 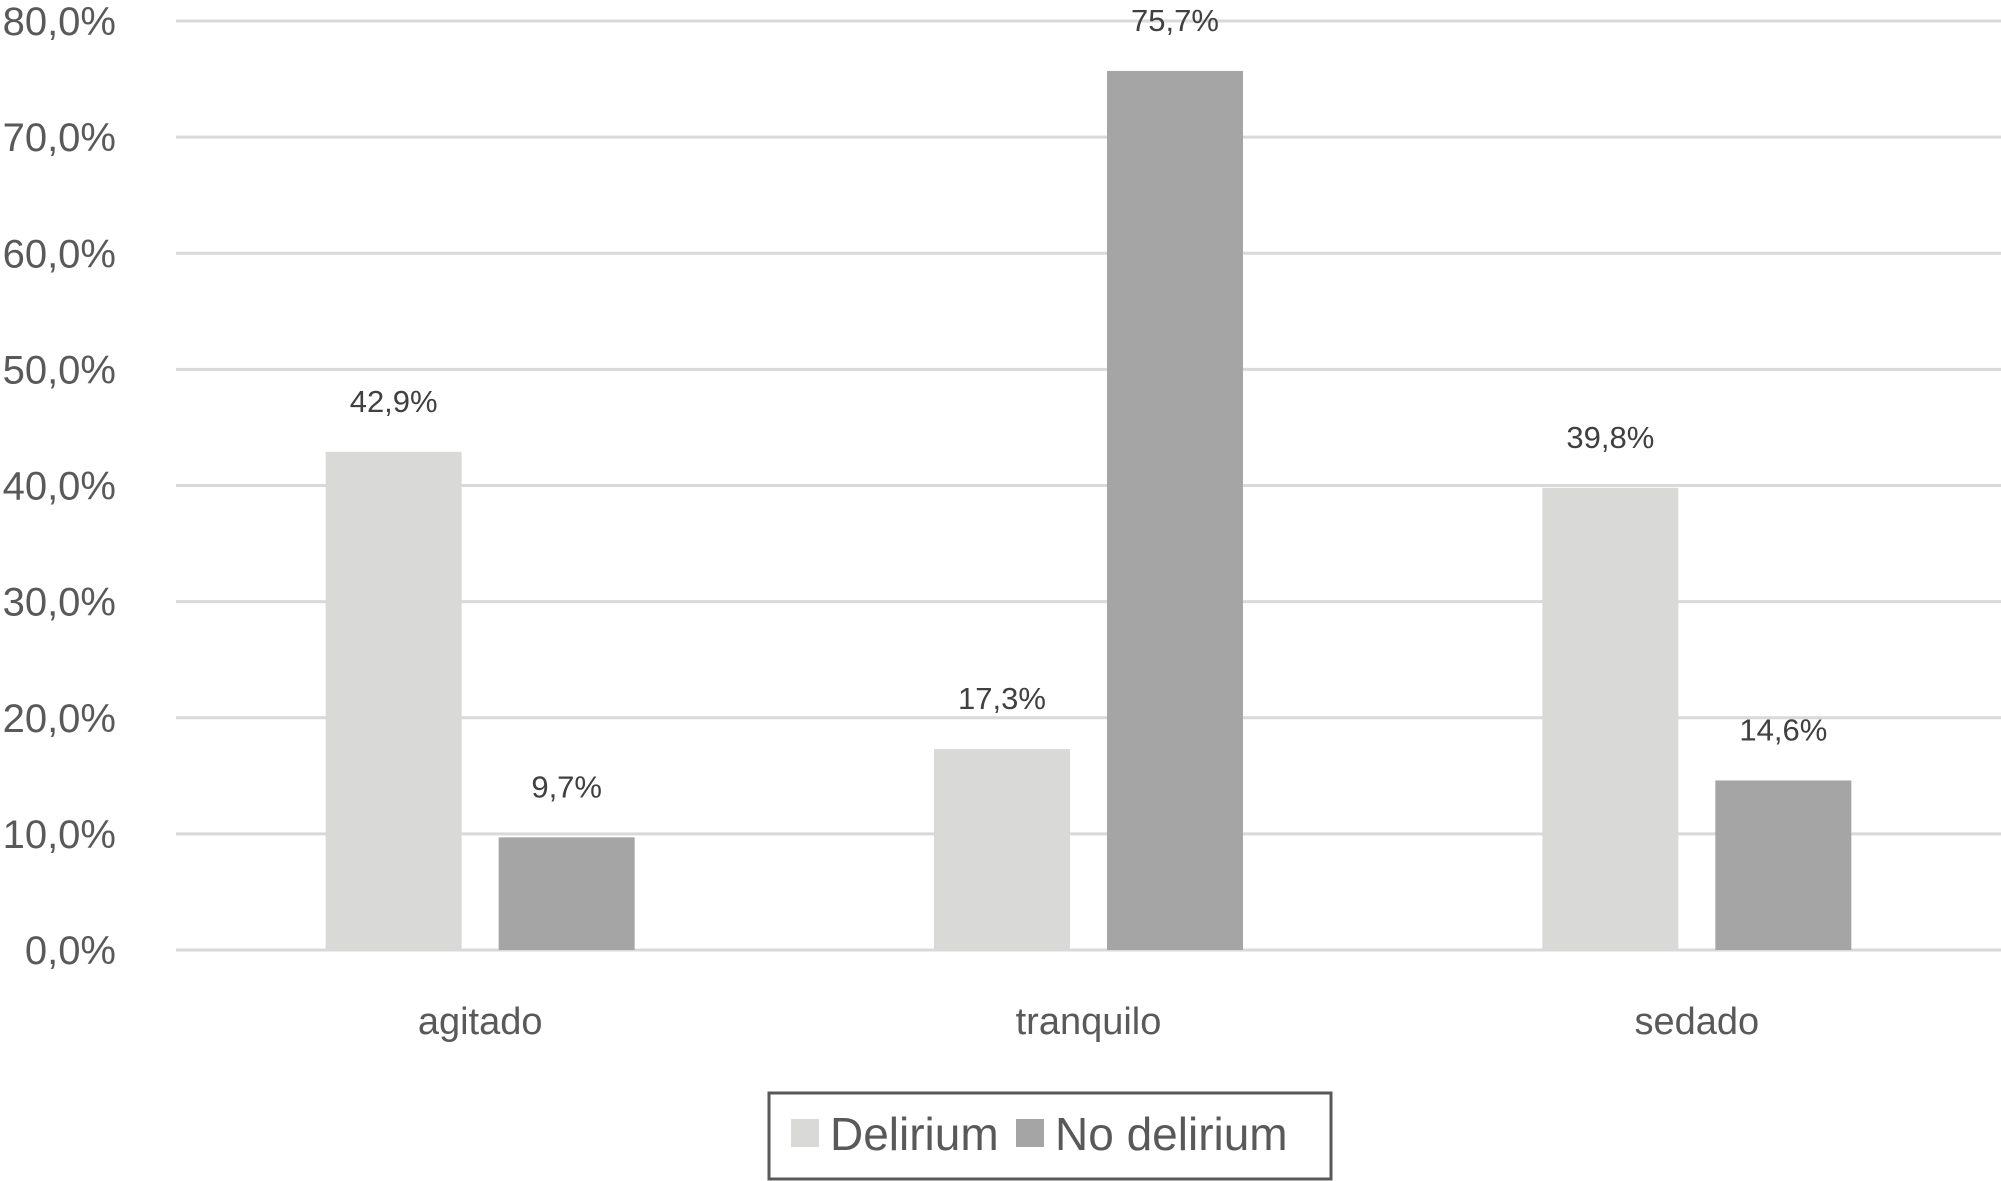 I want to click on category-label-agitado: agitado, so click(x=480, y=1022).